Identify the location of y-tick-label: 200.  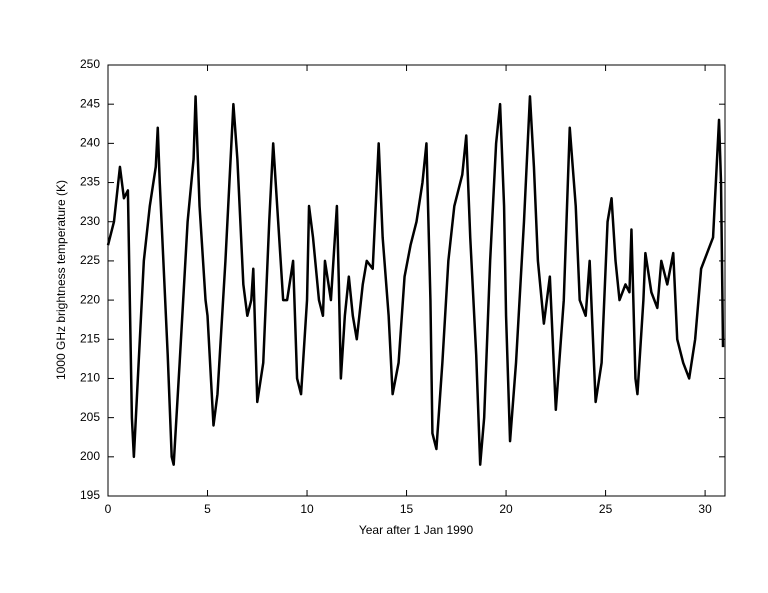
(90, 456).